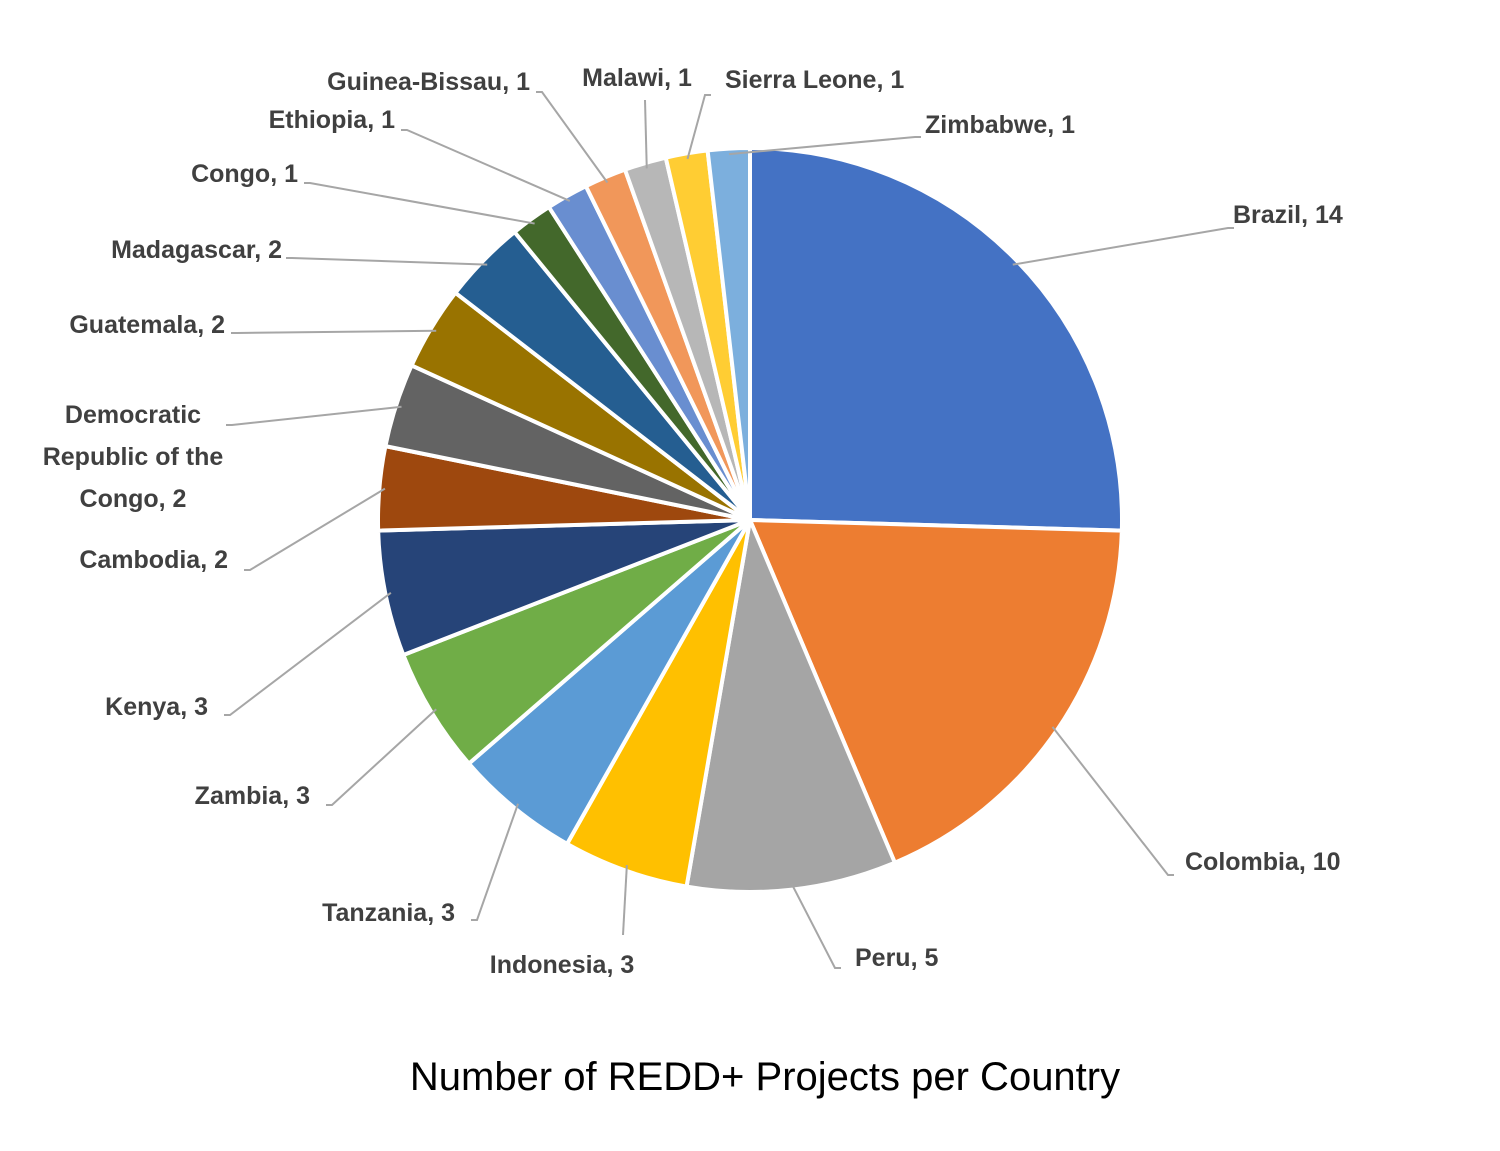 The width and height of the screenshot is (1500, 1151). What do you see at coordinates (1288, 215) in the screenshot?
I see `data-label: Brazil, 14` at bounding box center [1288, 215].